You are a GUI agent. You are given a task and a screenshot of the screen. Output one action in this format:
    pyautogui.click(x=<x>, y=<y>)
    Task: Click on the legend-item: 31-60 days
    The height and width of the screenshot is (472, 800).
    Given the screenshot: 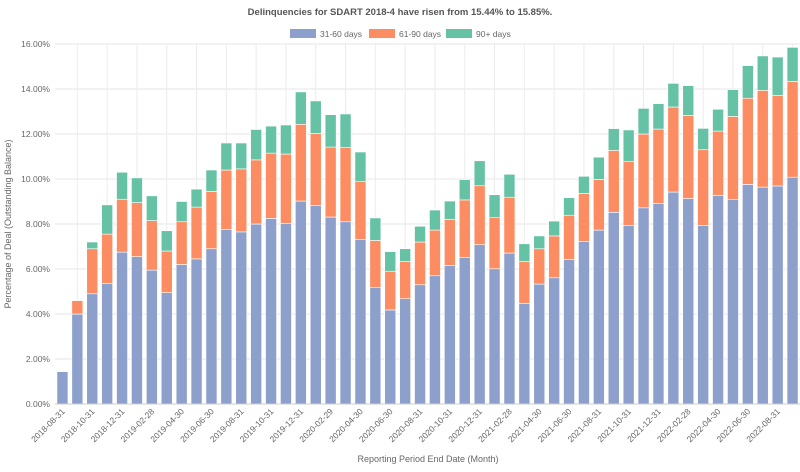 What is the action you would take?
    pyautogui.click(x=326, y=34)
    